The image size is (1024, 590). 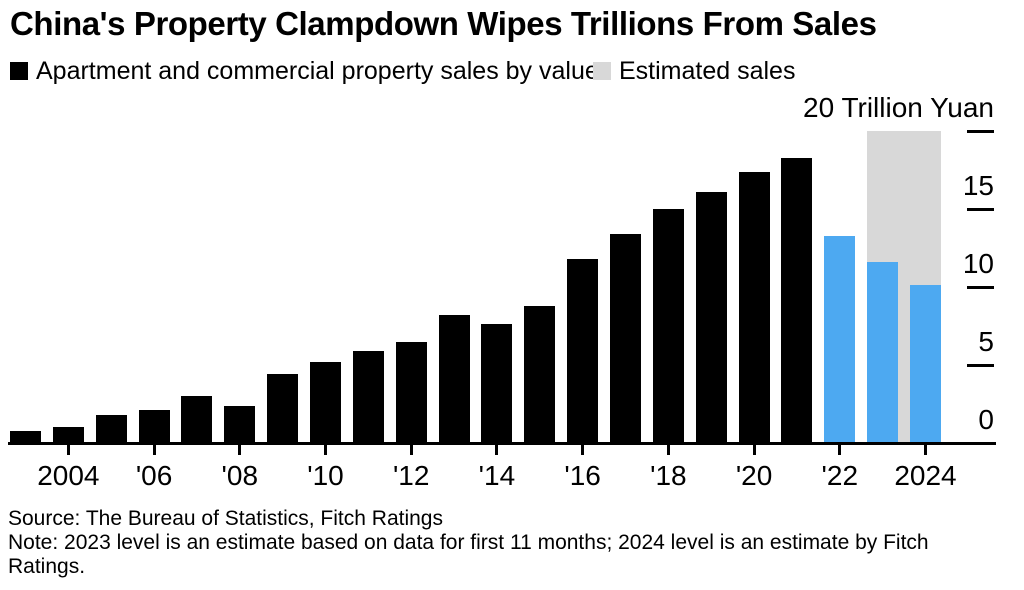 What do you see at coordinates (925, 449) in the screenshot?
I see `x-tick-2024` at bounding box center [925, 449].